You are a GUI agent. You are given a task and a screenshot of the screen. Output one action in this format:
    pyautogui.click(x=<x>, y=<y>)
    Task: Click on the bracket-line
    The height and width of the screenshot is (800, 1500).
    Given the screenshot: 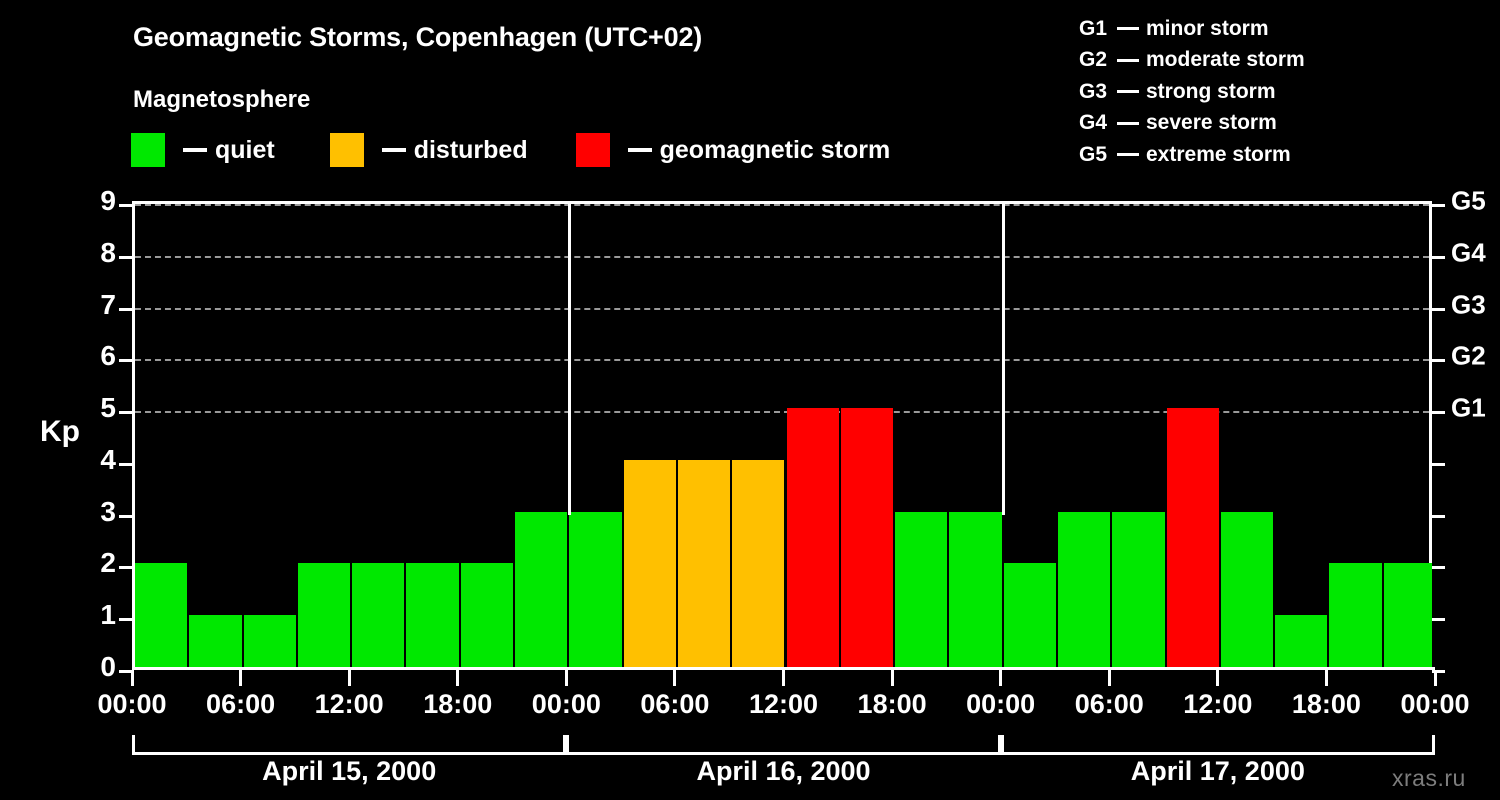 What is the action you would take?
    pyautogui.click(x=783, y=753)
    